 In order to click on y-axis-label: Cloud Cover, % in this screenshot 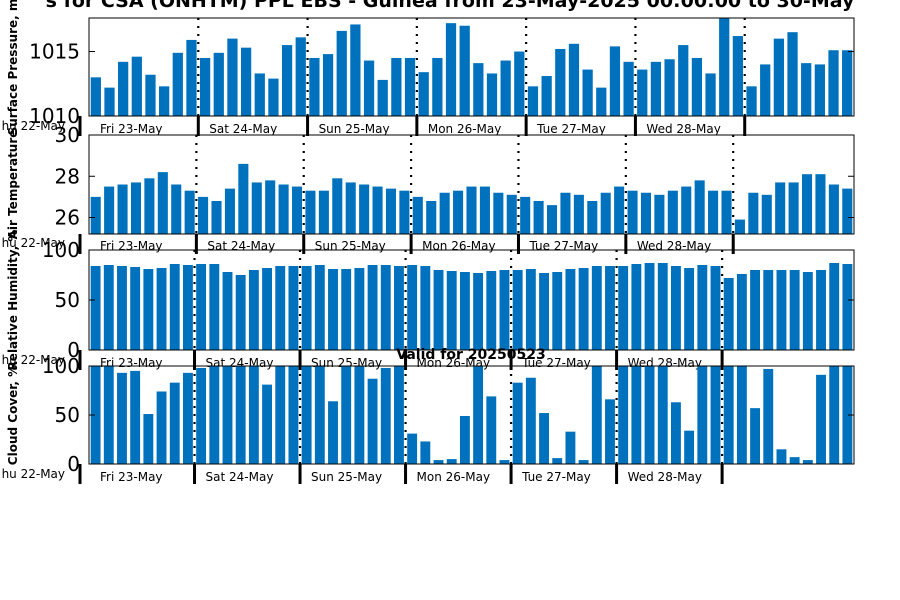, I will do `click(13, 415)`.